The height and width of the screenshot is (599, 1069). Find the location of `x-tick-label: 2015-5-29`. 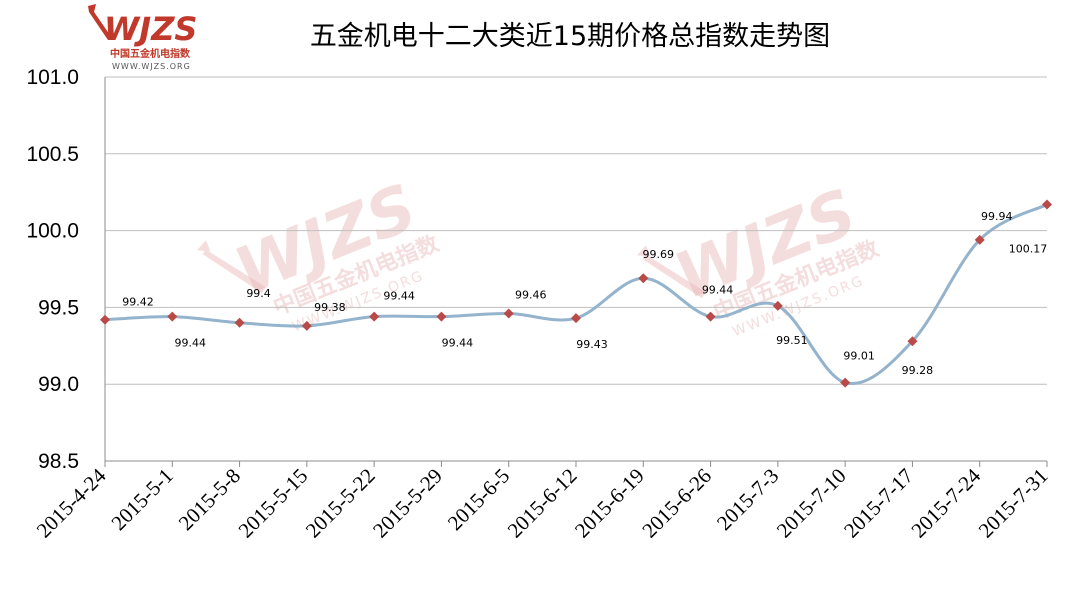

x-tick-label: 2015-5-29 is located at coordinates (407, 503).